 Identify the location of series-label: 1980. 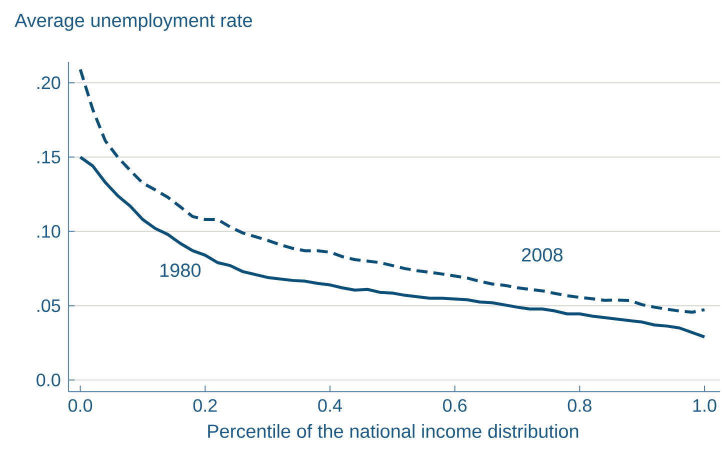
(180, 271).